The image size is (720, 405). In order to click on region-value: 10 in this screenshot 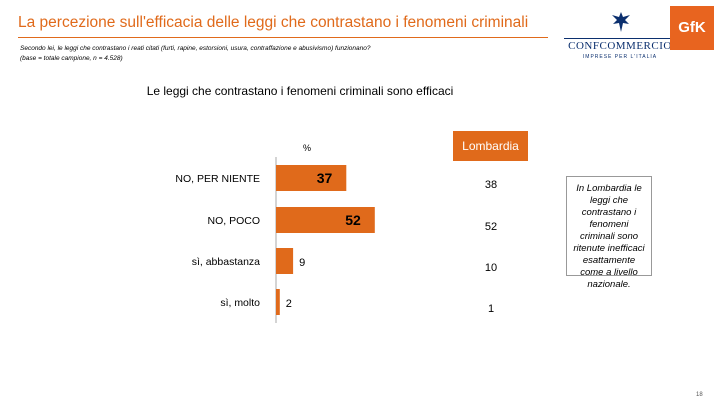, I will do `click(491, 268)`.